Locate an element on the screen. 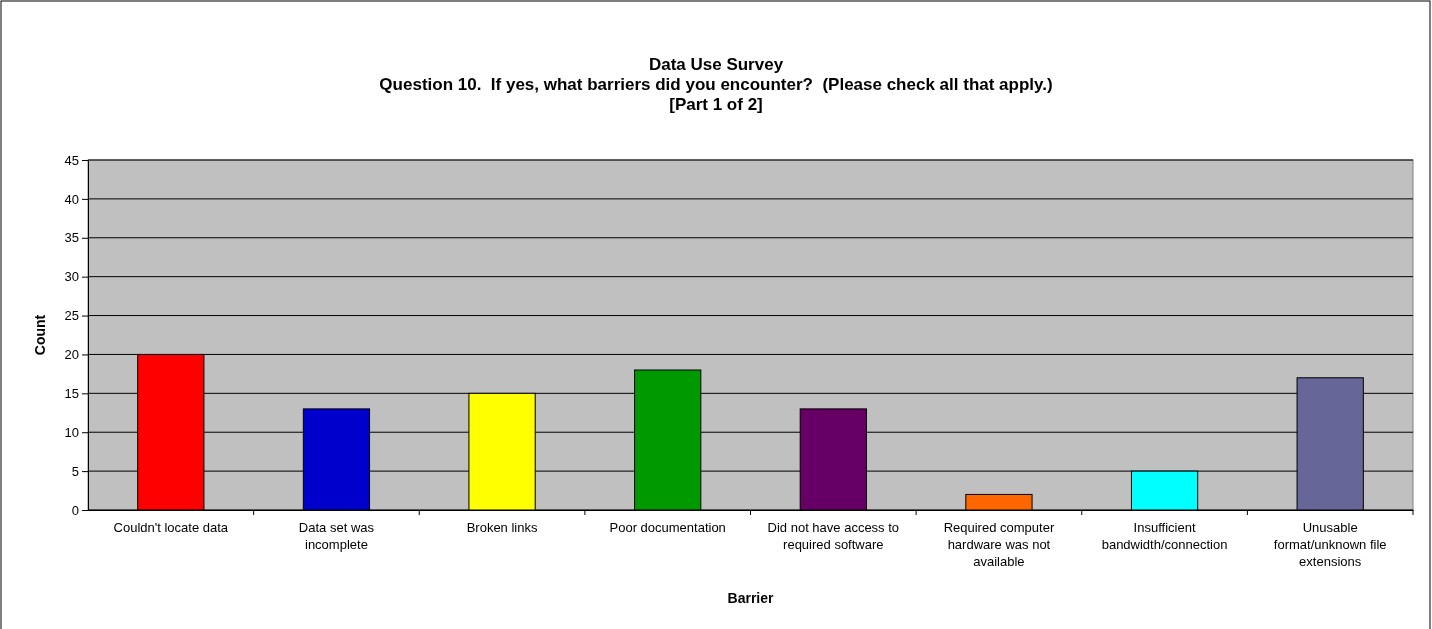  y-axis-title: Count is located at coordinates (40, 335).